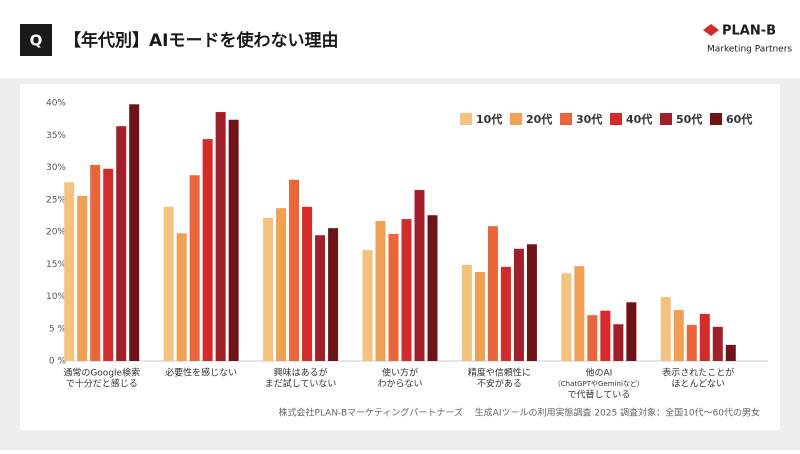 This screenshot has width=800, height=454. I want to click on legend-label: 20代, so click(539, 119).